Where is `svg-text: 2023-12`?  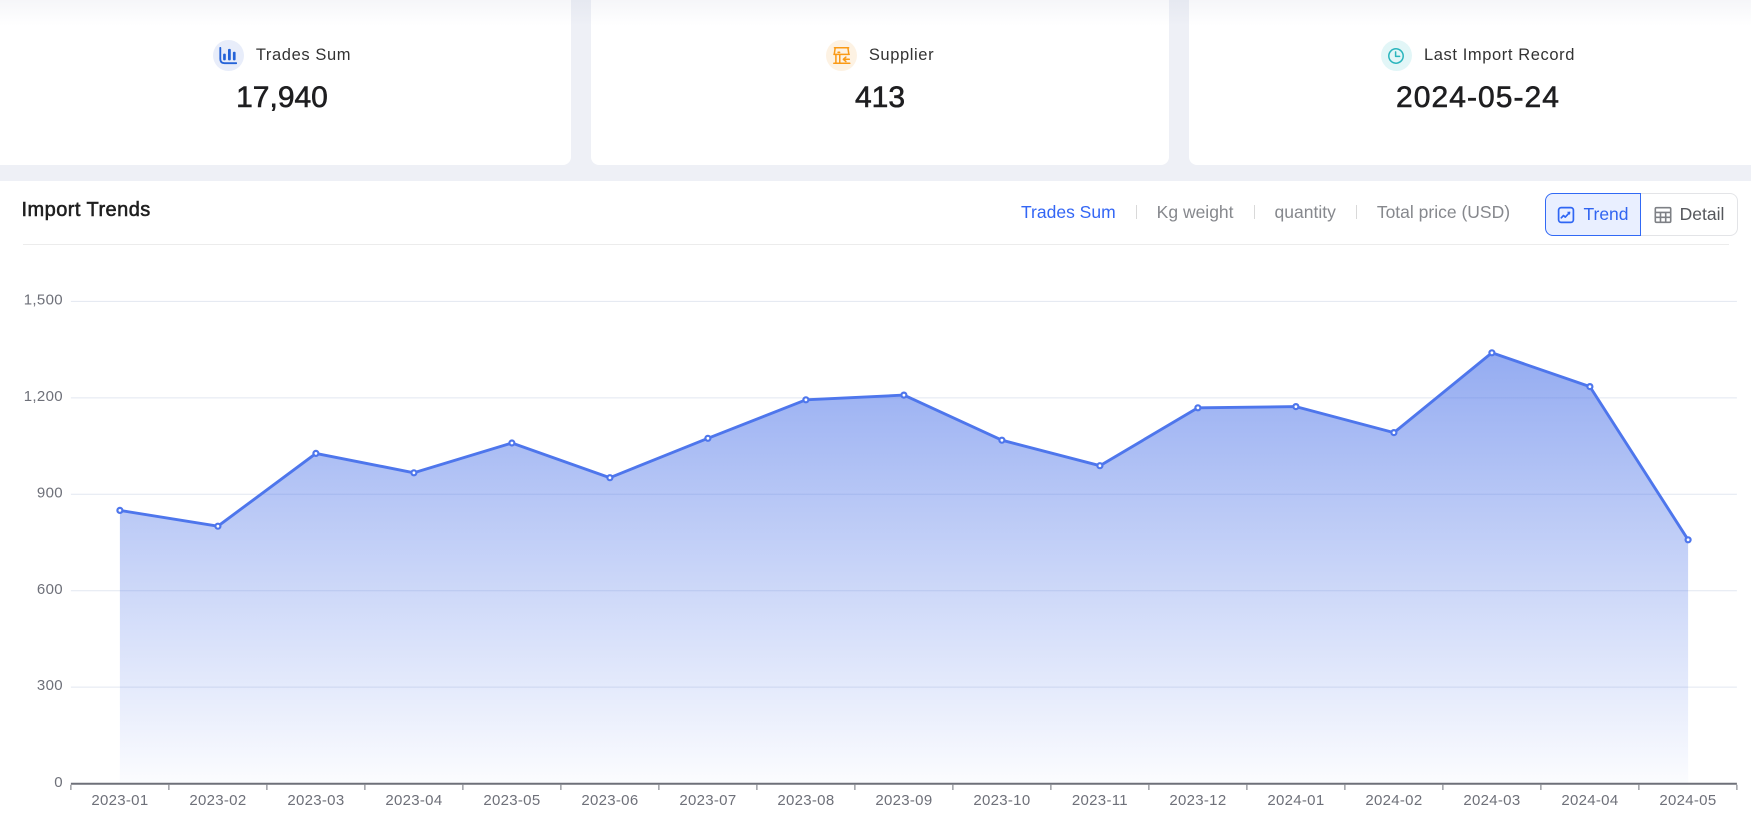 svg-text: 2023-12 is located at coordinates (1197, 800).